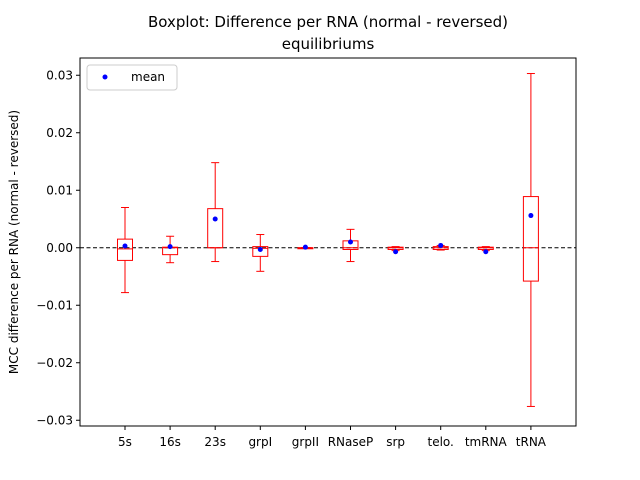 This screenshot has width=640, height=480. Describe the element at coordinates (396, 252) in the screenshot. I see `mean-point-srp` at that location.